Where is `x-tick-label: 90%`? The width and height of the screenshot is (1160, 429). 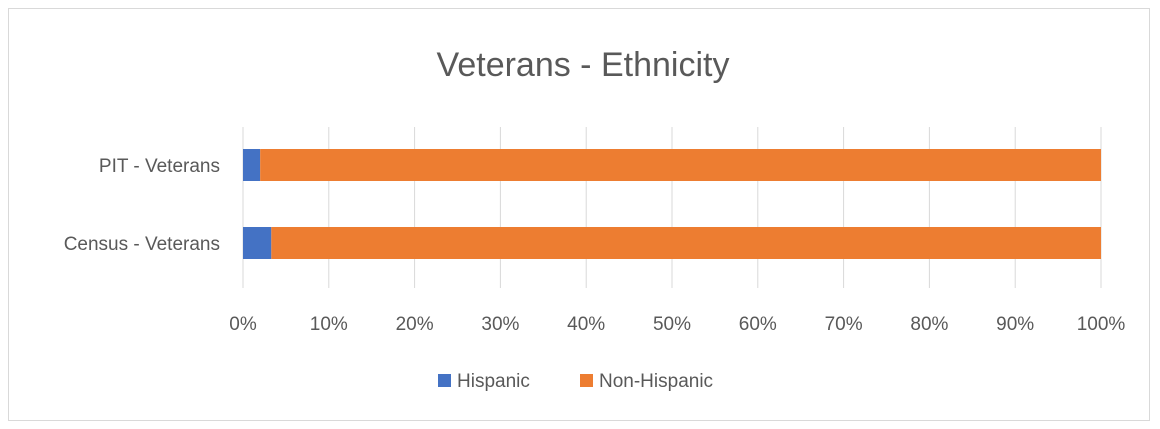
x-tick-label: 90% is located at coordinates (1015, 324).